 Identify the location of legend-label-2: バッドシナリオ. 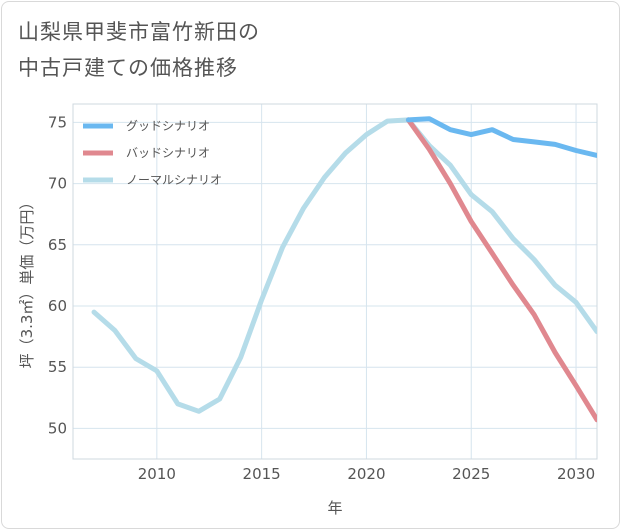
(168, 153).